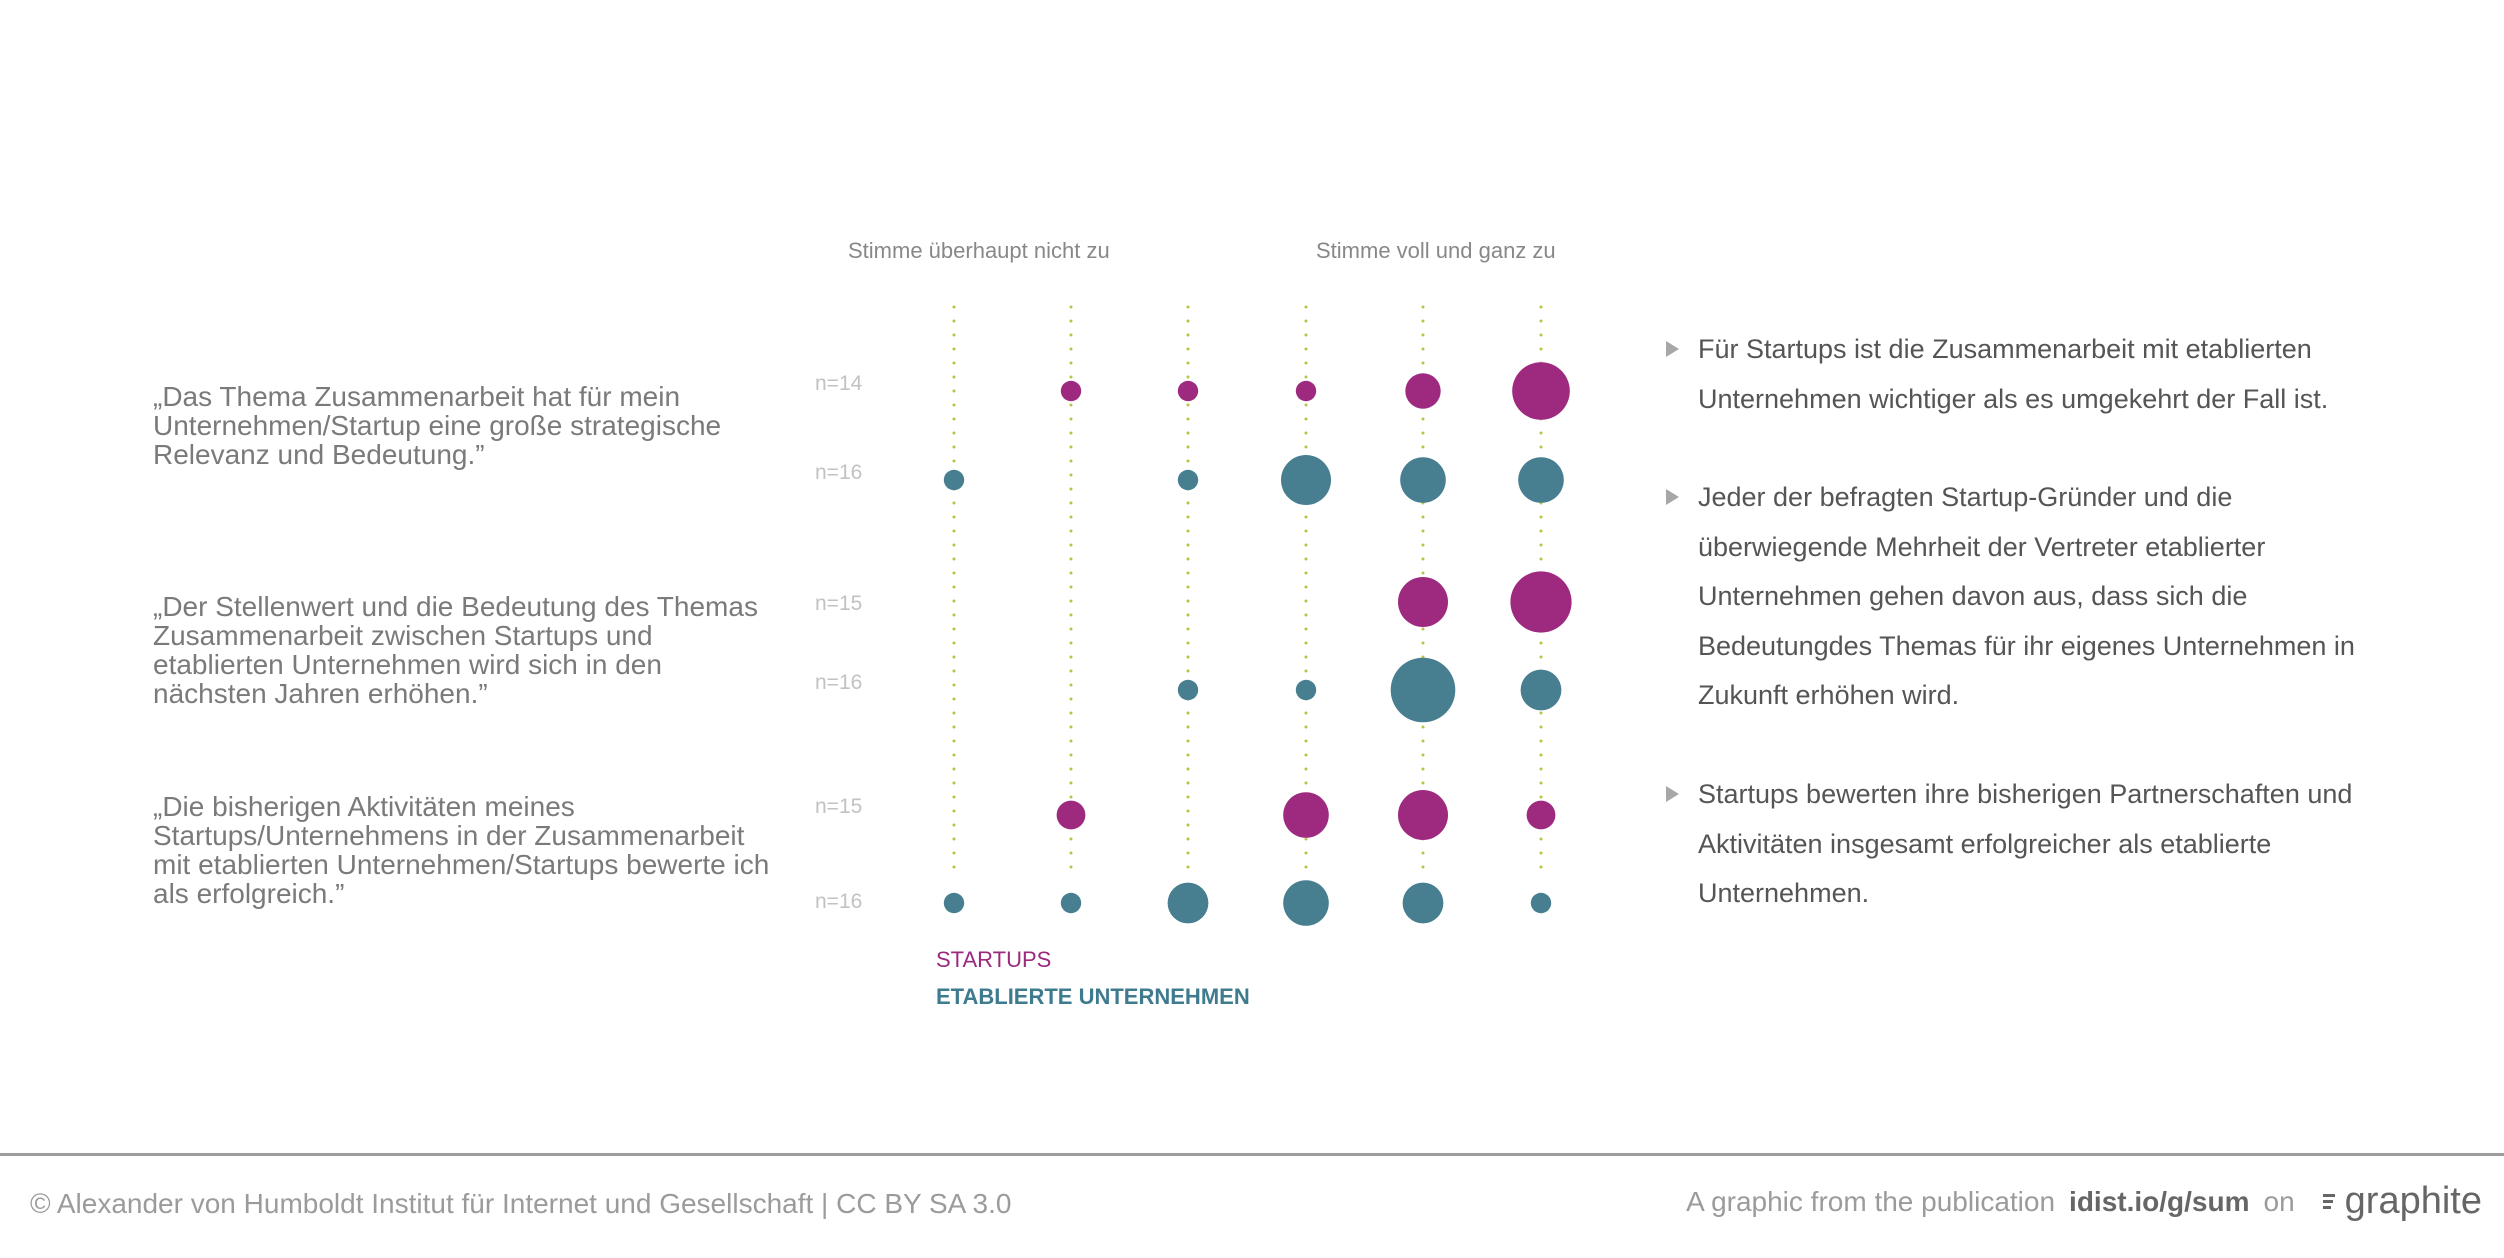 Image resolution: width=2504 pixels, height=1258 pixels. I want to click on publication-link: idist.io/g/sum, so click(2159, 1201).